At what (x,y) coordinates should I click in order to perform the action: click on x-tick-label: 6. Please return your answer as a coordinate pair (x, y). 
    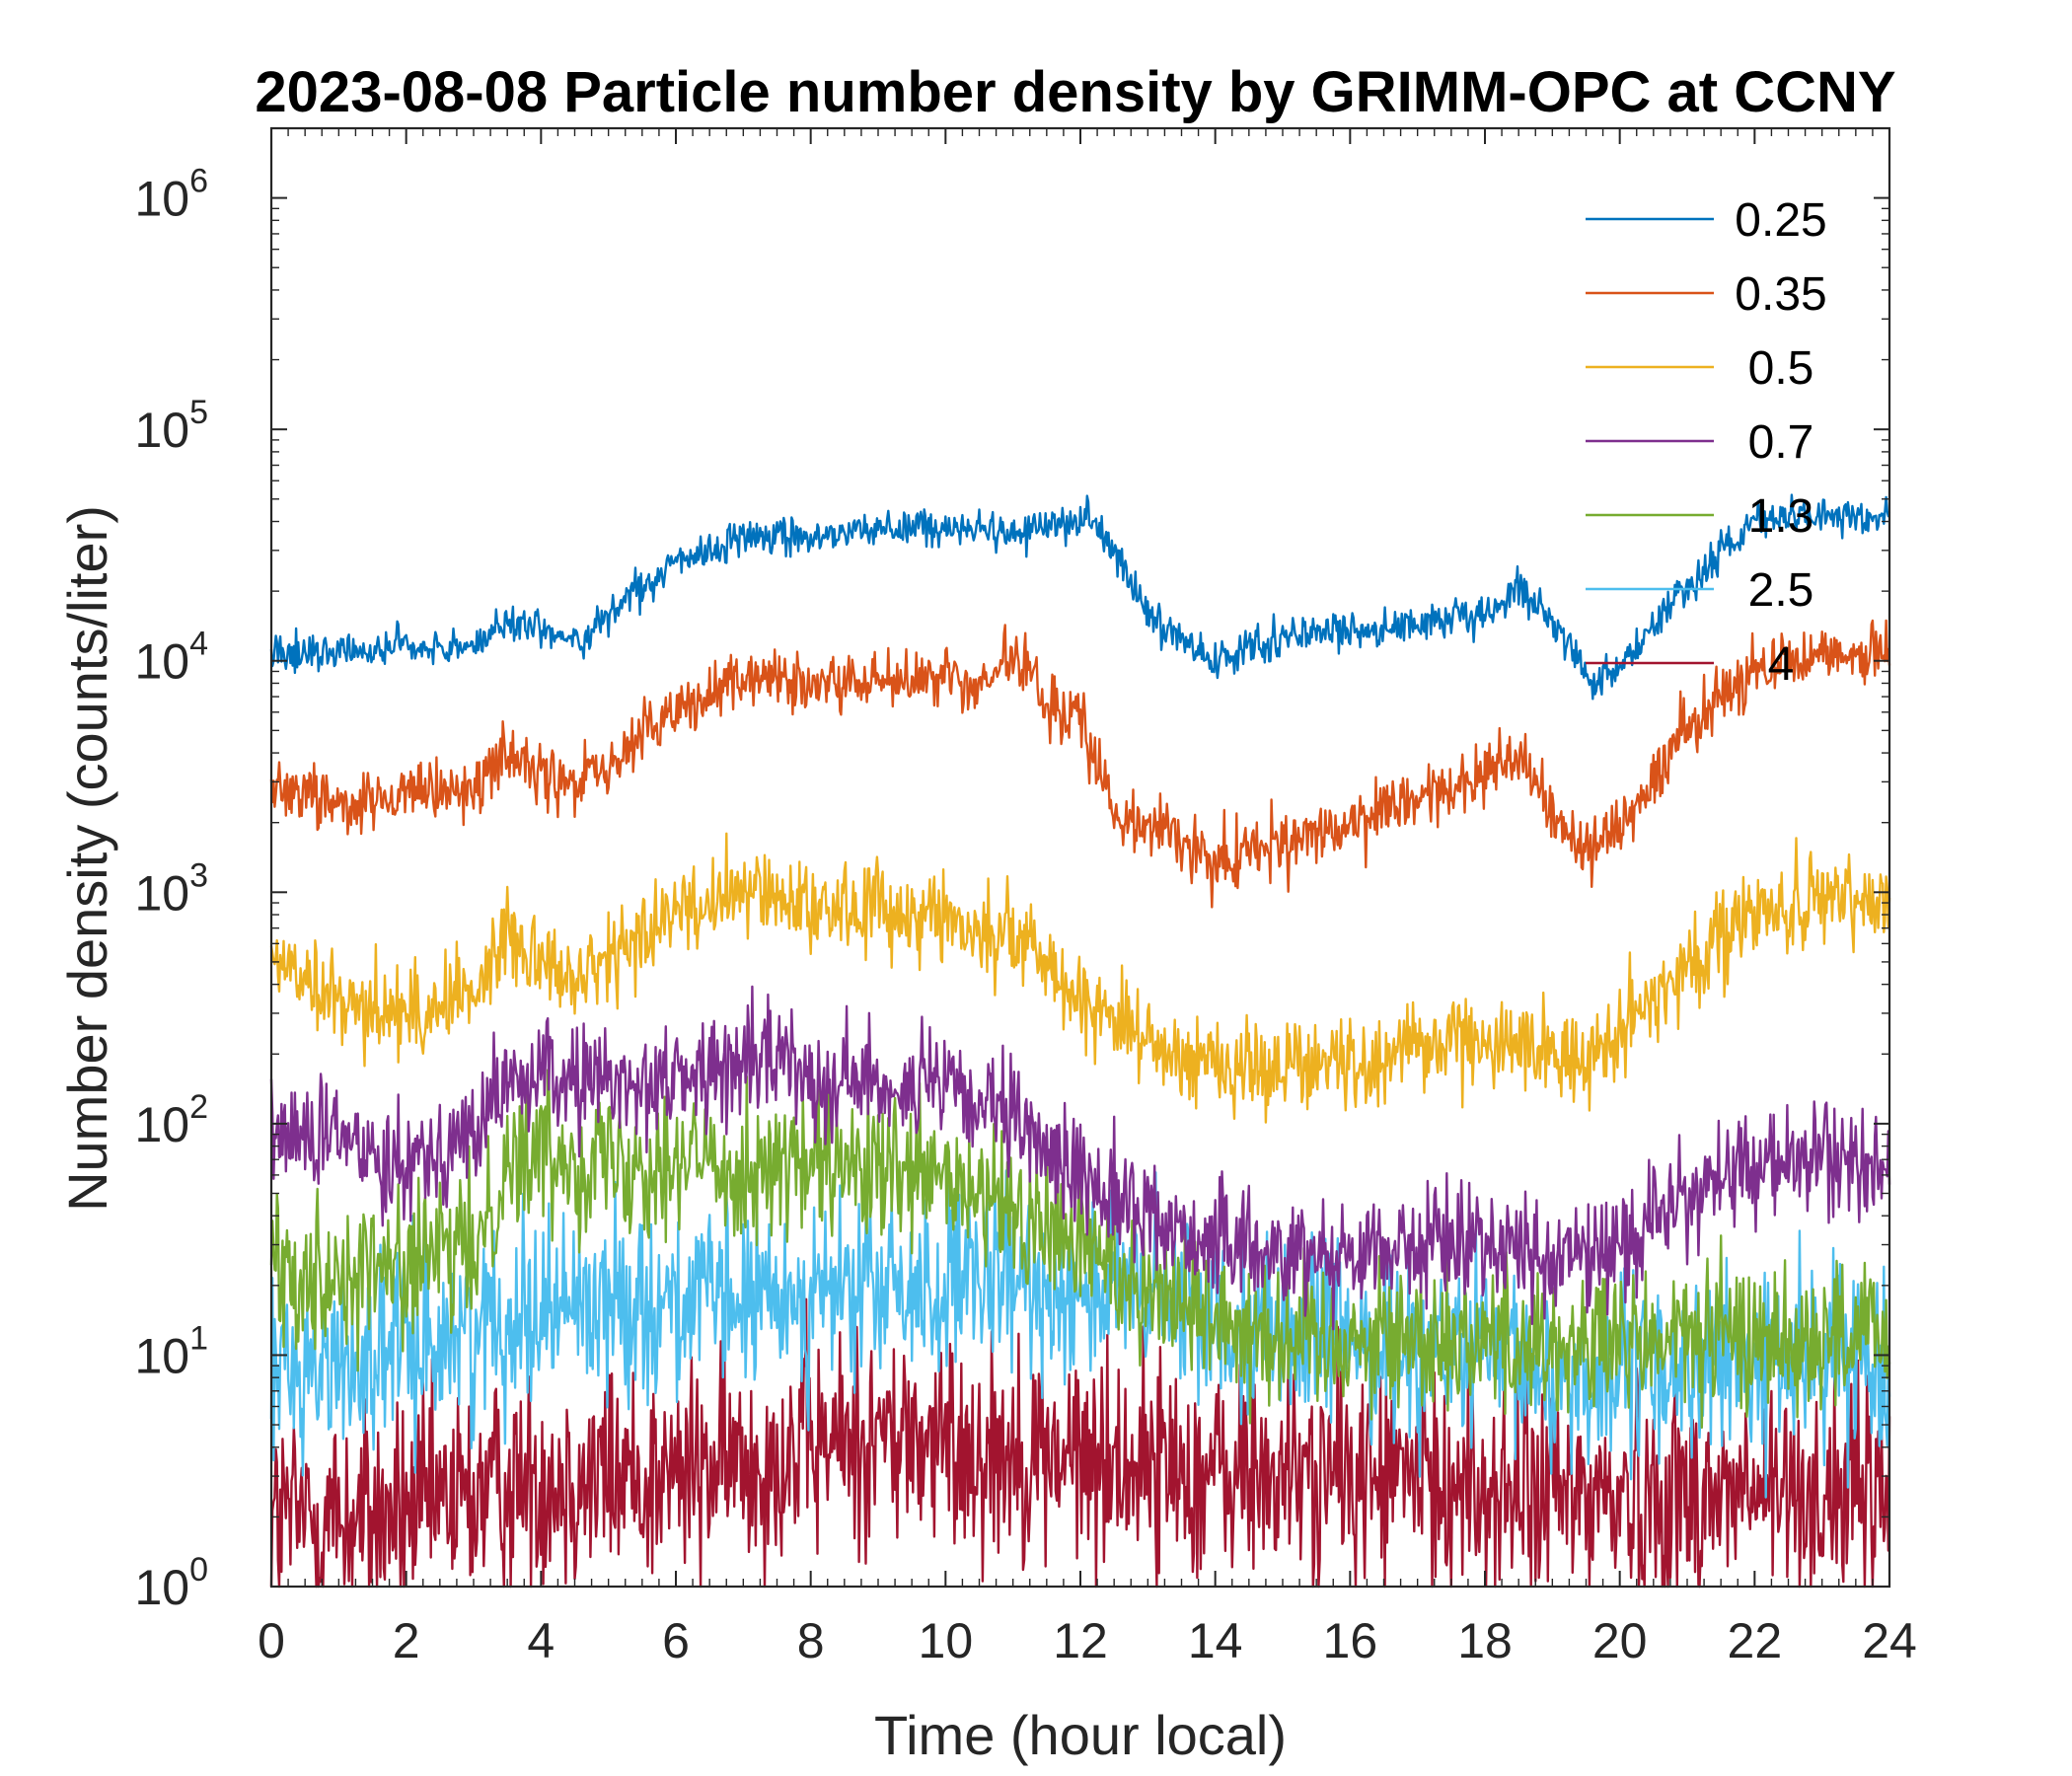
    Looking at the image, I should click on (676, 1640).